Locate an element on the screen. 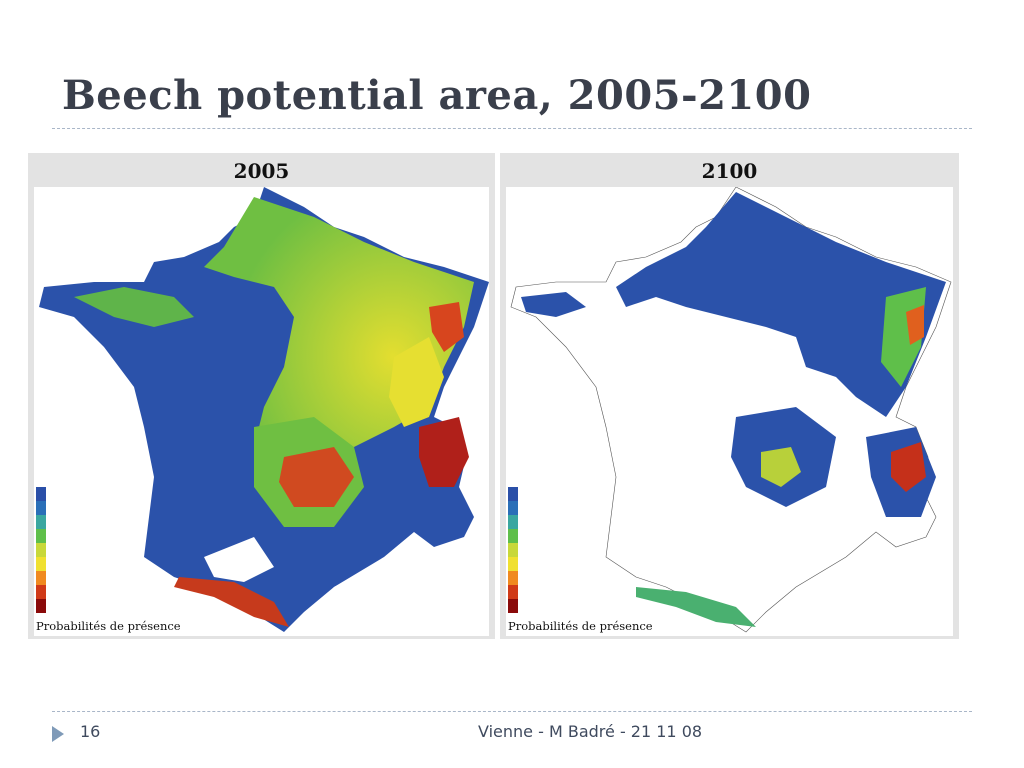 The width and height of the screenshot is (1024, 768). red-zone-pyrenees is located at coordinates (231, 602).